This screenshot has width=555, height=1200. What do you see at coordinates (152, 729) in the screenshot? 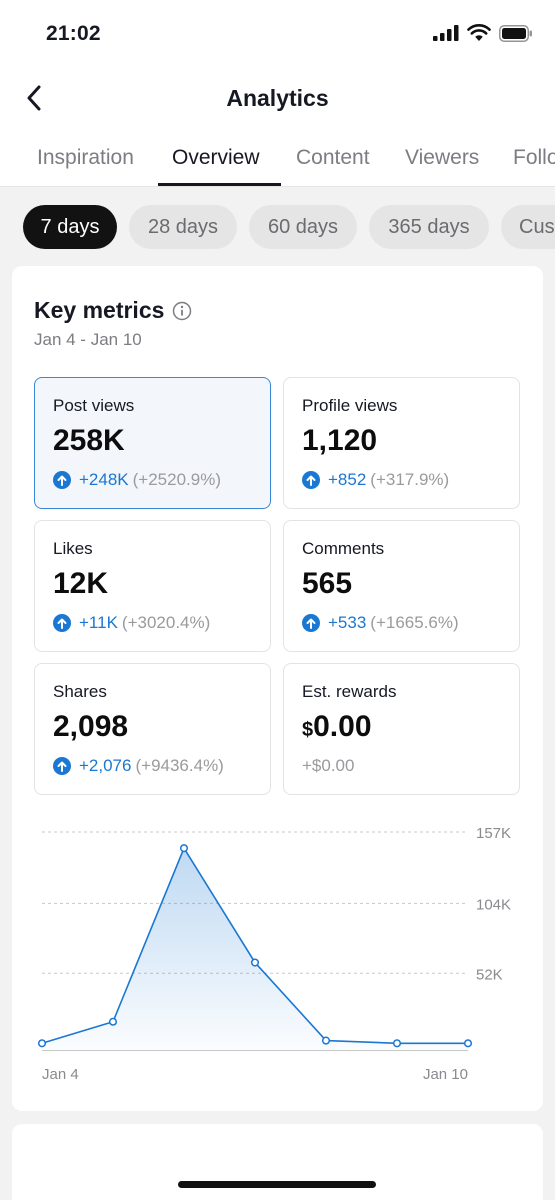
I see `metric-card-shares: Shares 2,098 +2,076 (+9436.4%)` at bounding box center [152, 729].